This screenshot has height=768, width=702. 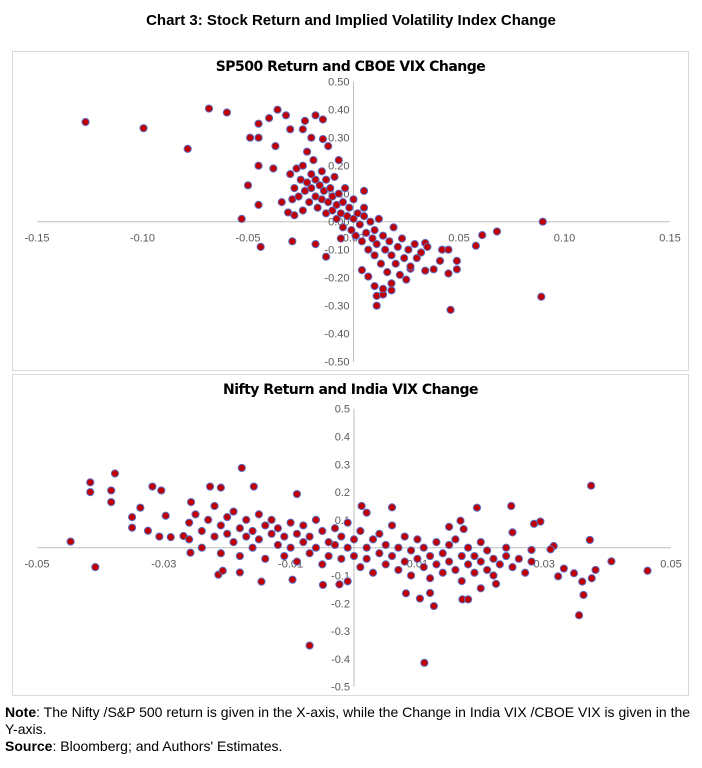 I want to click on y-tick-label: 0.2, so click(x=342, y=493).